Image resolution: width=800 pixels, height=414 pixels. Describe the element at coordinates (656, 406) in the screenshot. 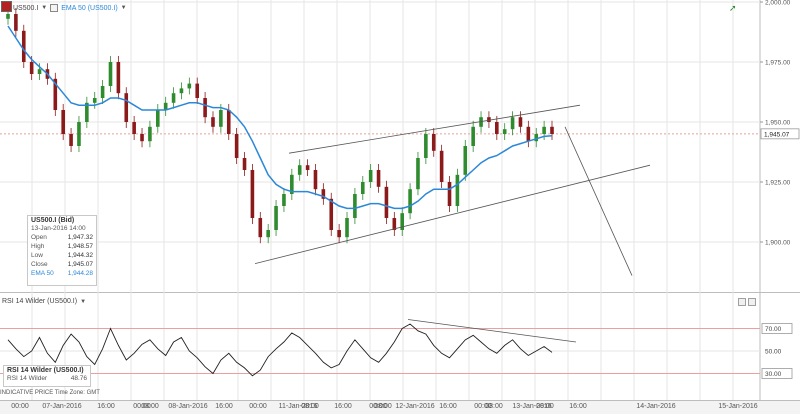

I see `time-tick-label: 14-Jan-2016` at that location.